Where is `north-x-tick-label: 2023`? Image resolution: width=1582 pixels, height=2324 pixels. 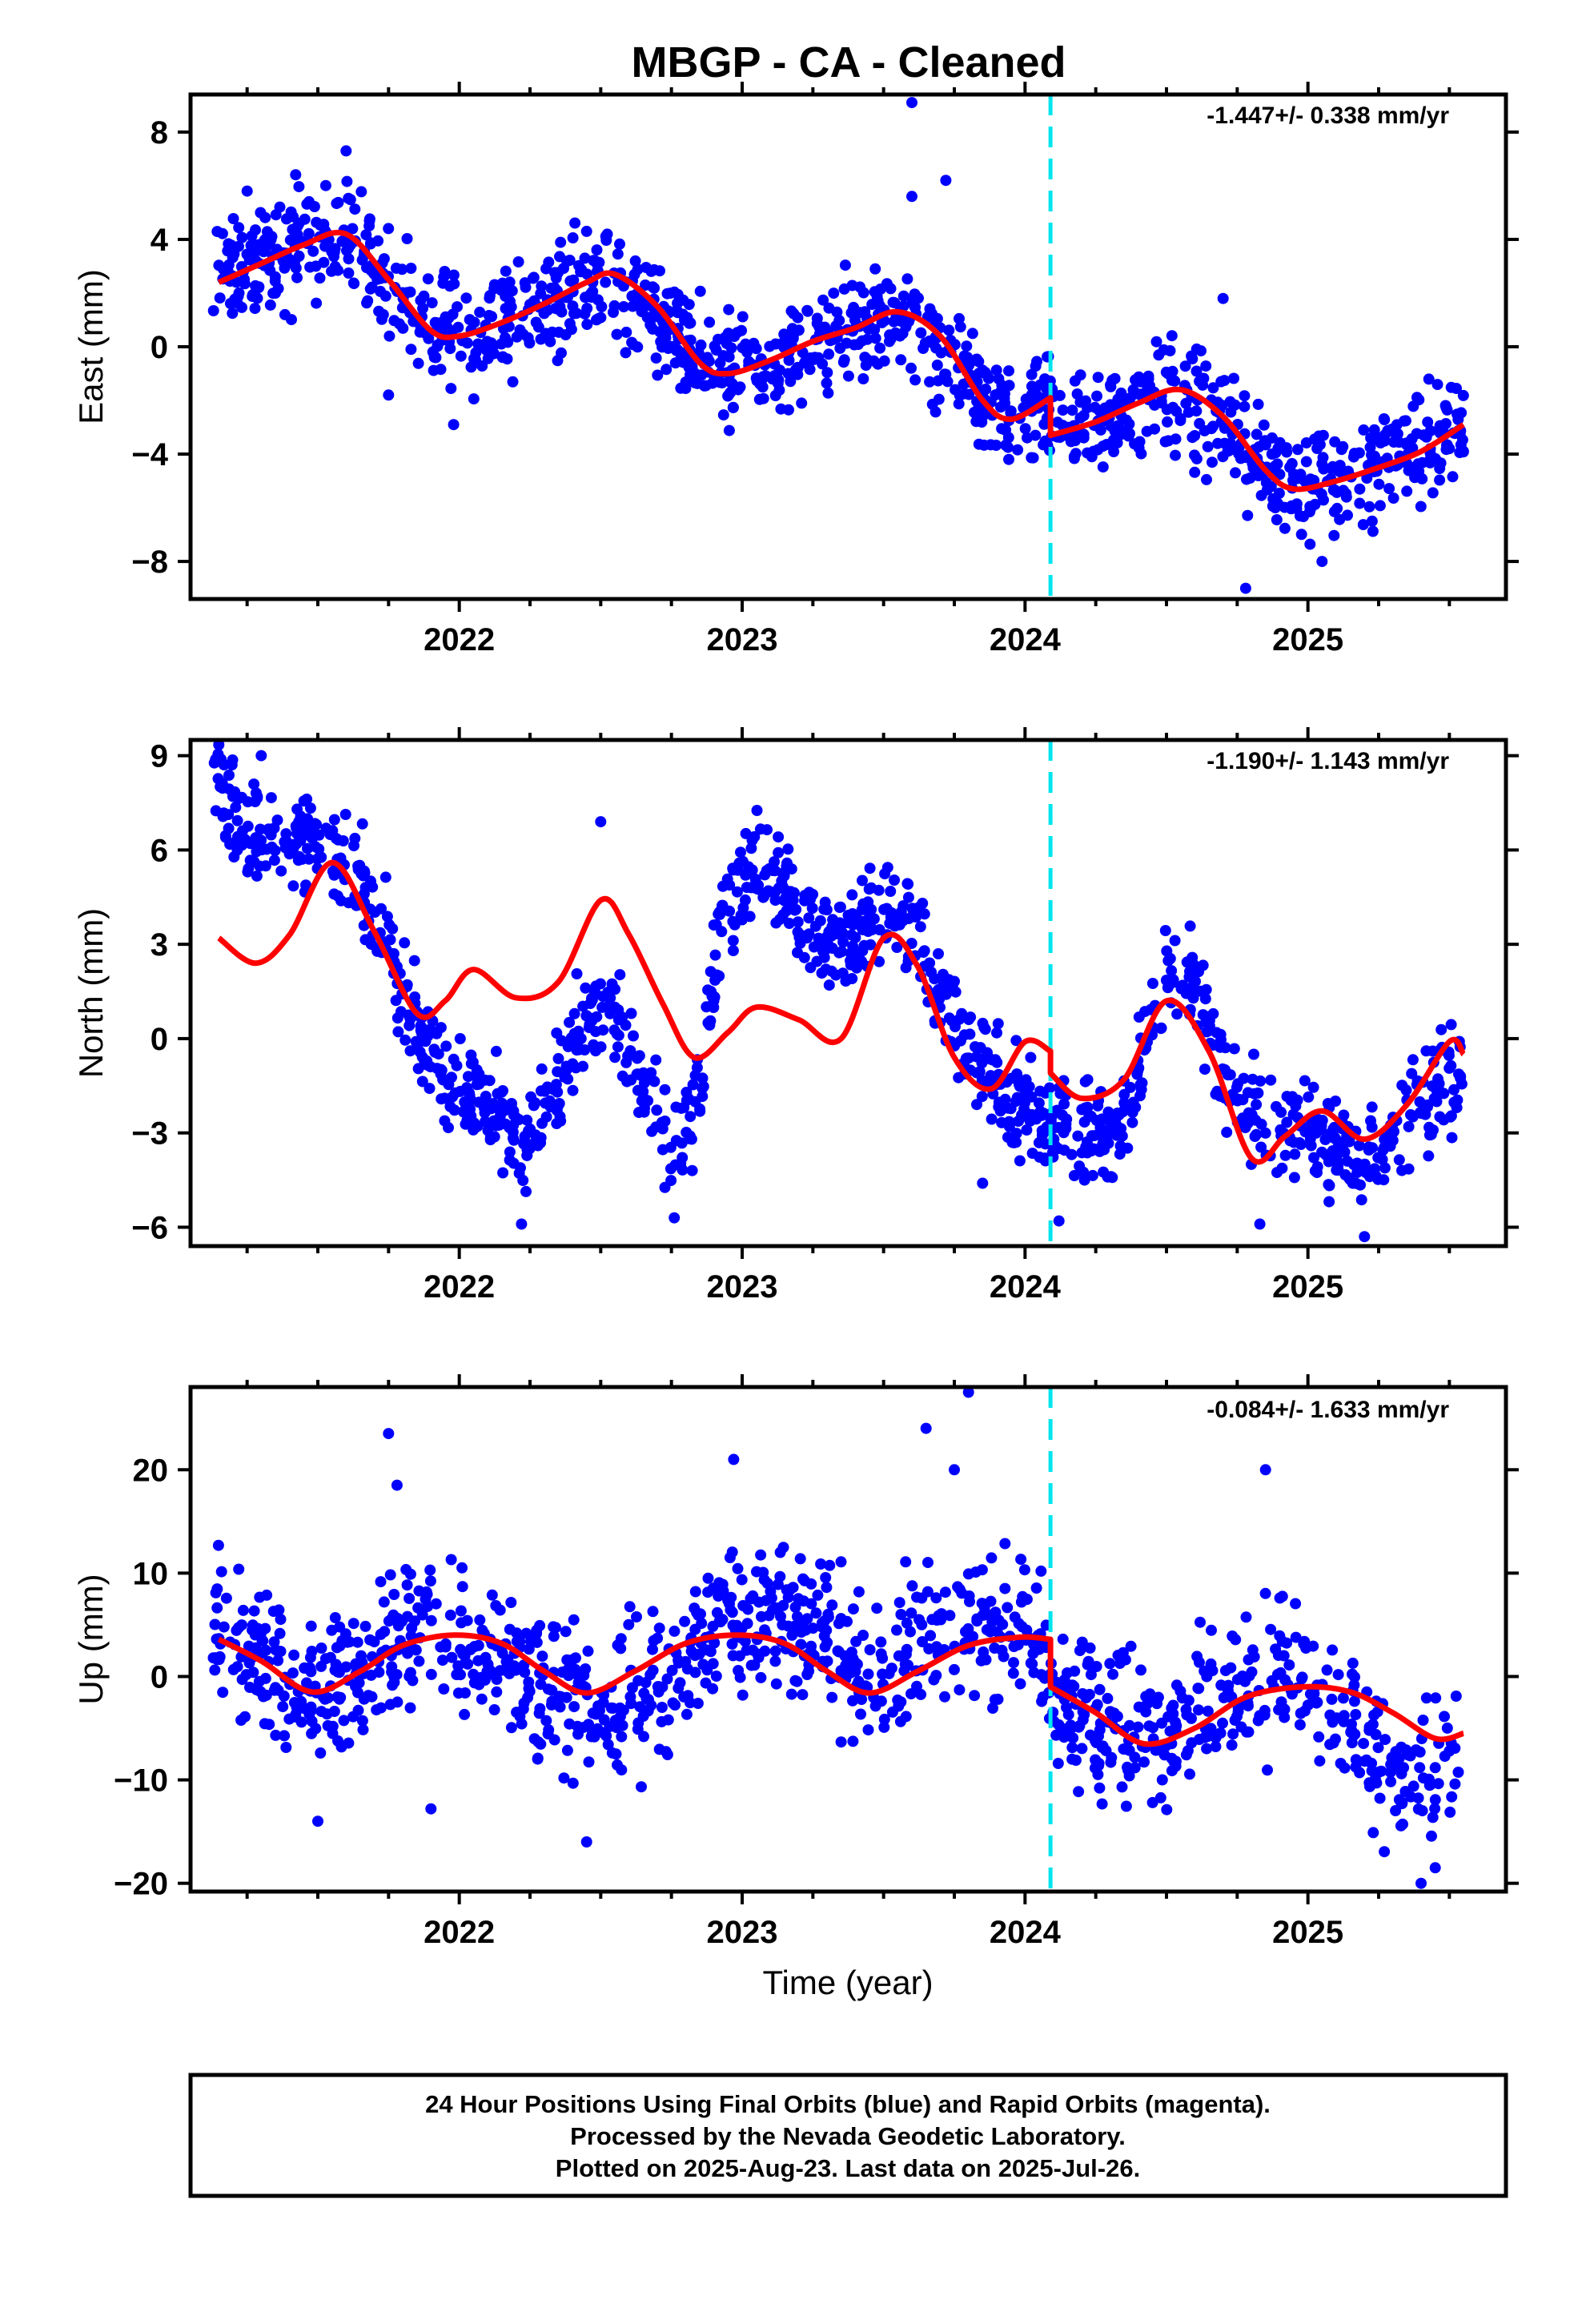
north-x-tick-label: 2023 is located at coordinates (742, 1287).